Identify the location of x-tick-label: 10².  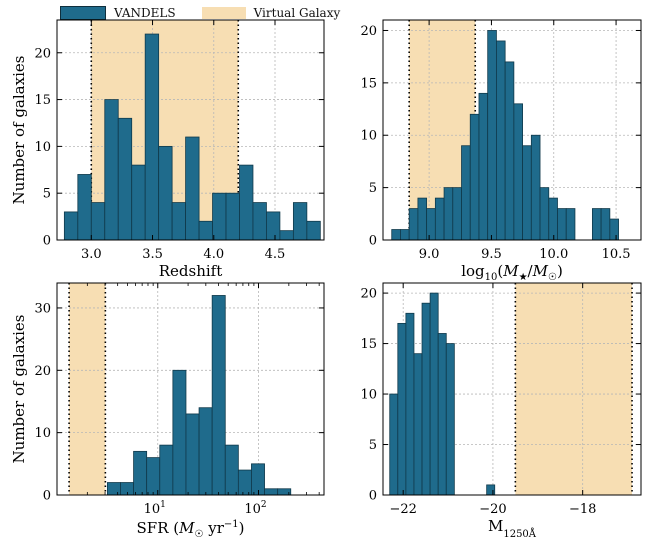
(255, 508).